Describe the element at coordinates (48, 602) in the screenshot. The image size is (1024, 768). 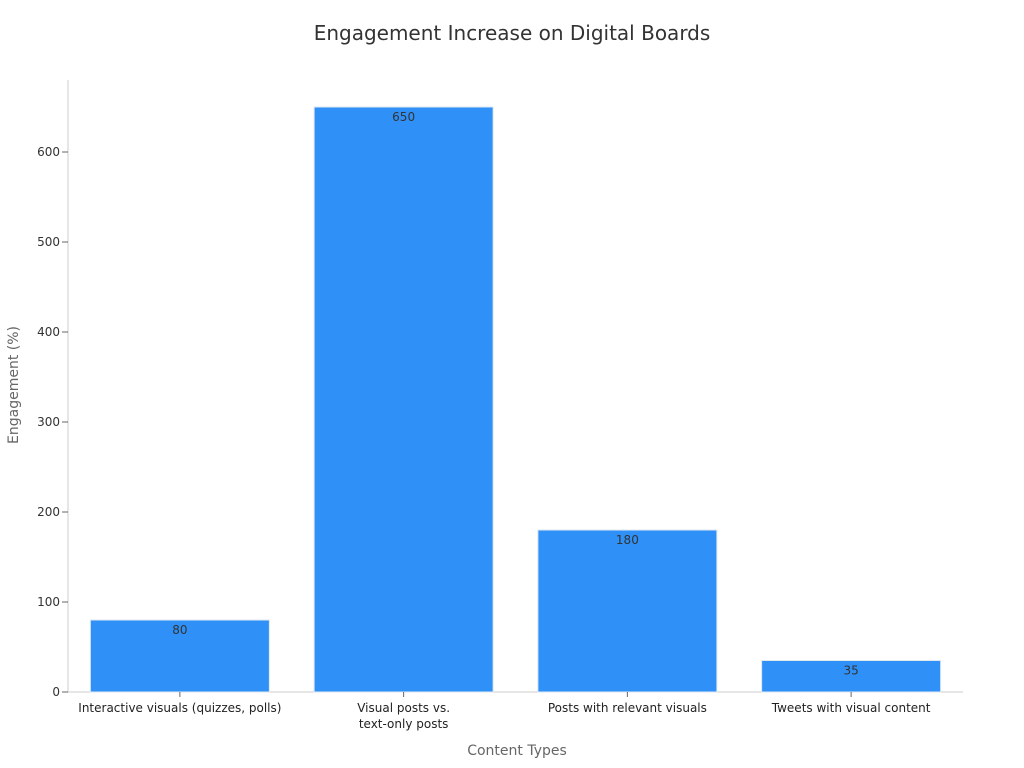
I see `y-tick-label: 100` at that location.